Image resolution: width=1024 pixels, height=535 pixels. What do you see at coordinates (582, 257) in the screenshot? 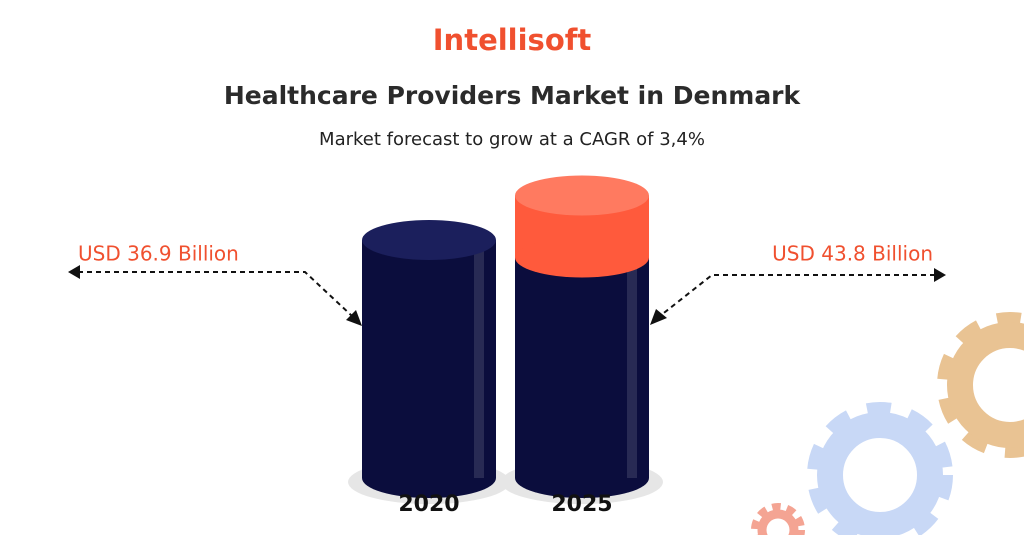
I see `bar-cap-edge` at bounding box center [582, 257].